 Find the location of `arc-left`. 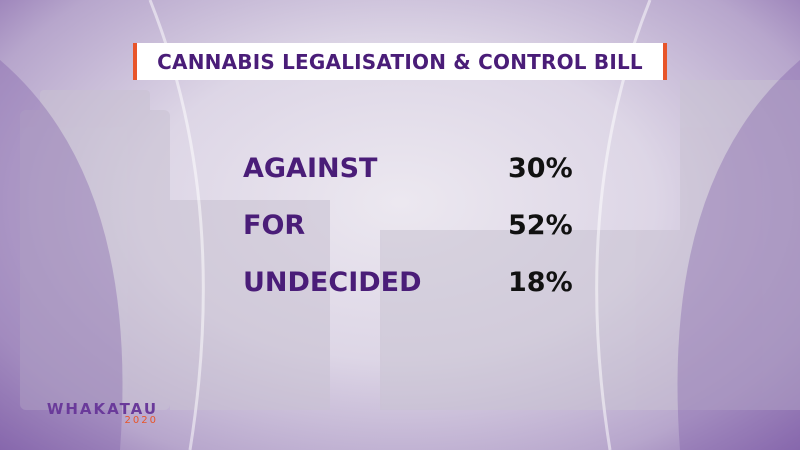

arc-left is located at coordinates (61, 255).